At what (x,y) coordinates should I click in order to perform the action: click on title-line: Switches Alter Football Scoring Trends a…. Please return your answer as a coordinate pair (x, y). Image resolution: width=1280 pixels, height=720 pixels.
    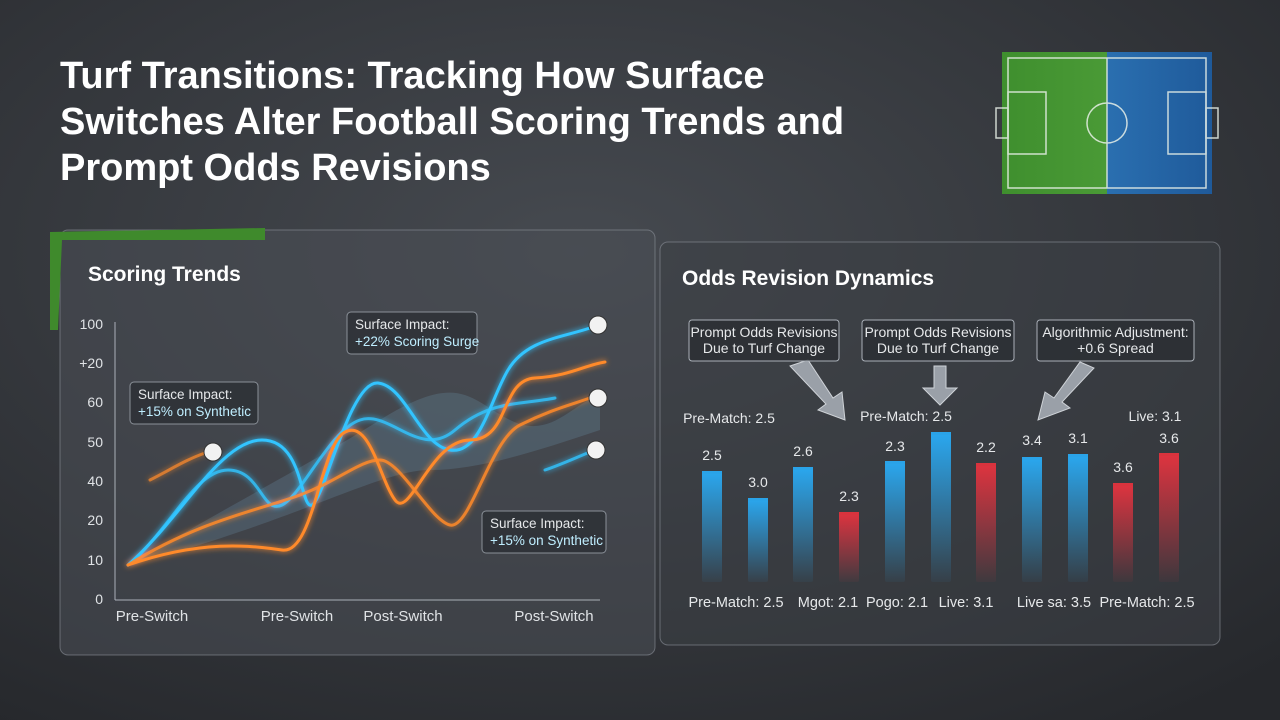
    Looking at the image, I should click on (452, 122).